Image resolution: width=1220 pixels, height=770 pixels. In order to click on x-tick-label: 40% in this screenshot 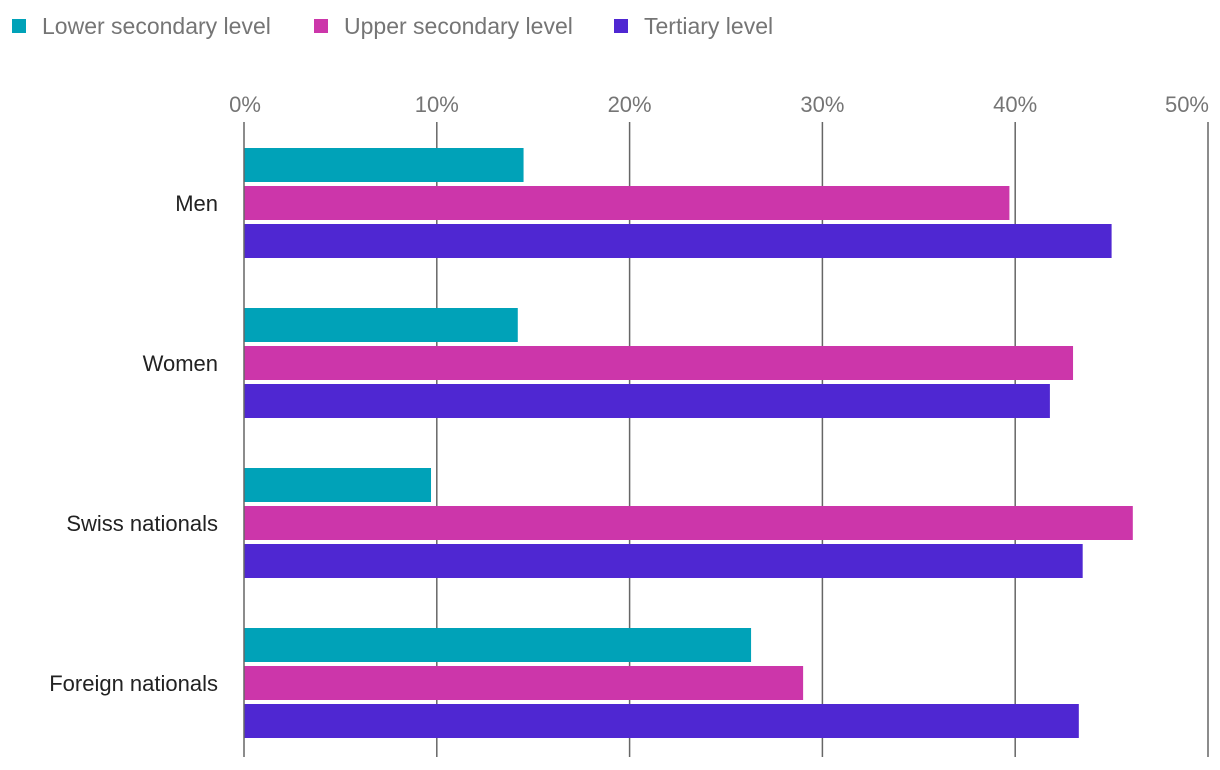, I will do `click(1015, 104)`.